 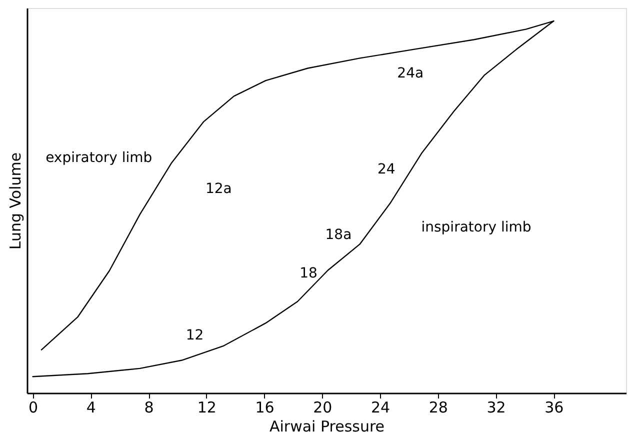 What do you see at coordinates (33, 407) in the screenshot?
I see `x-tick-label: 0` at bounding box center [33, 407].